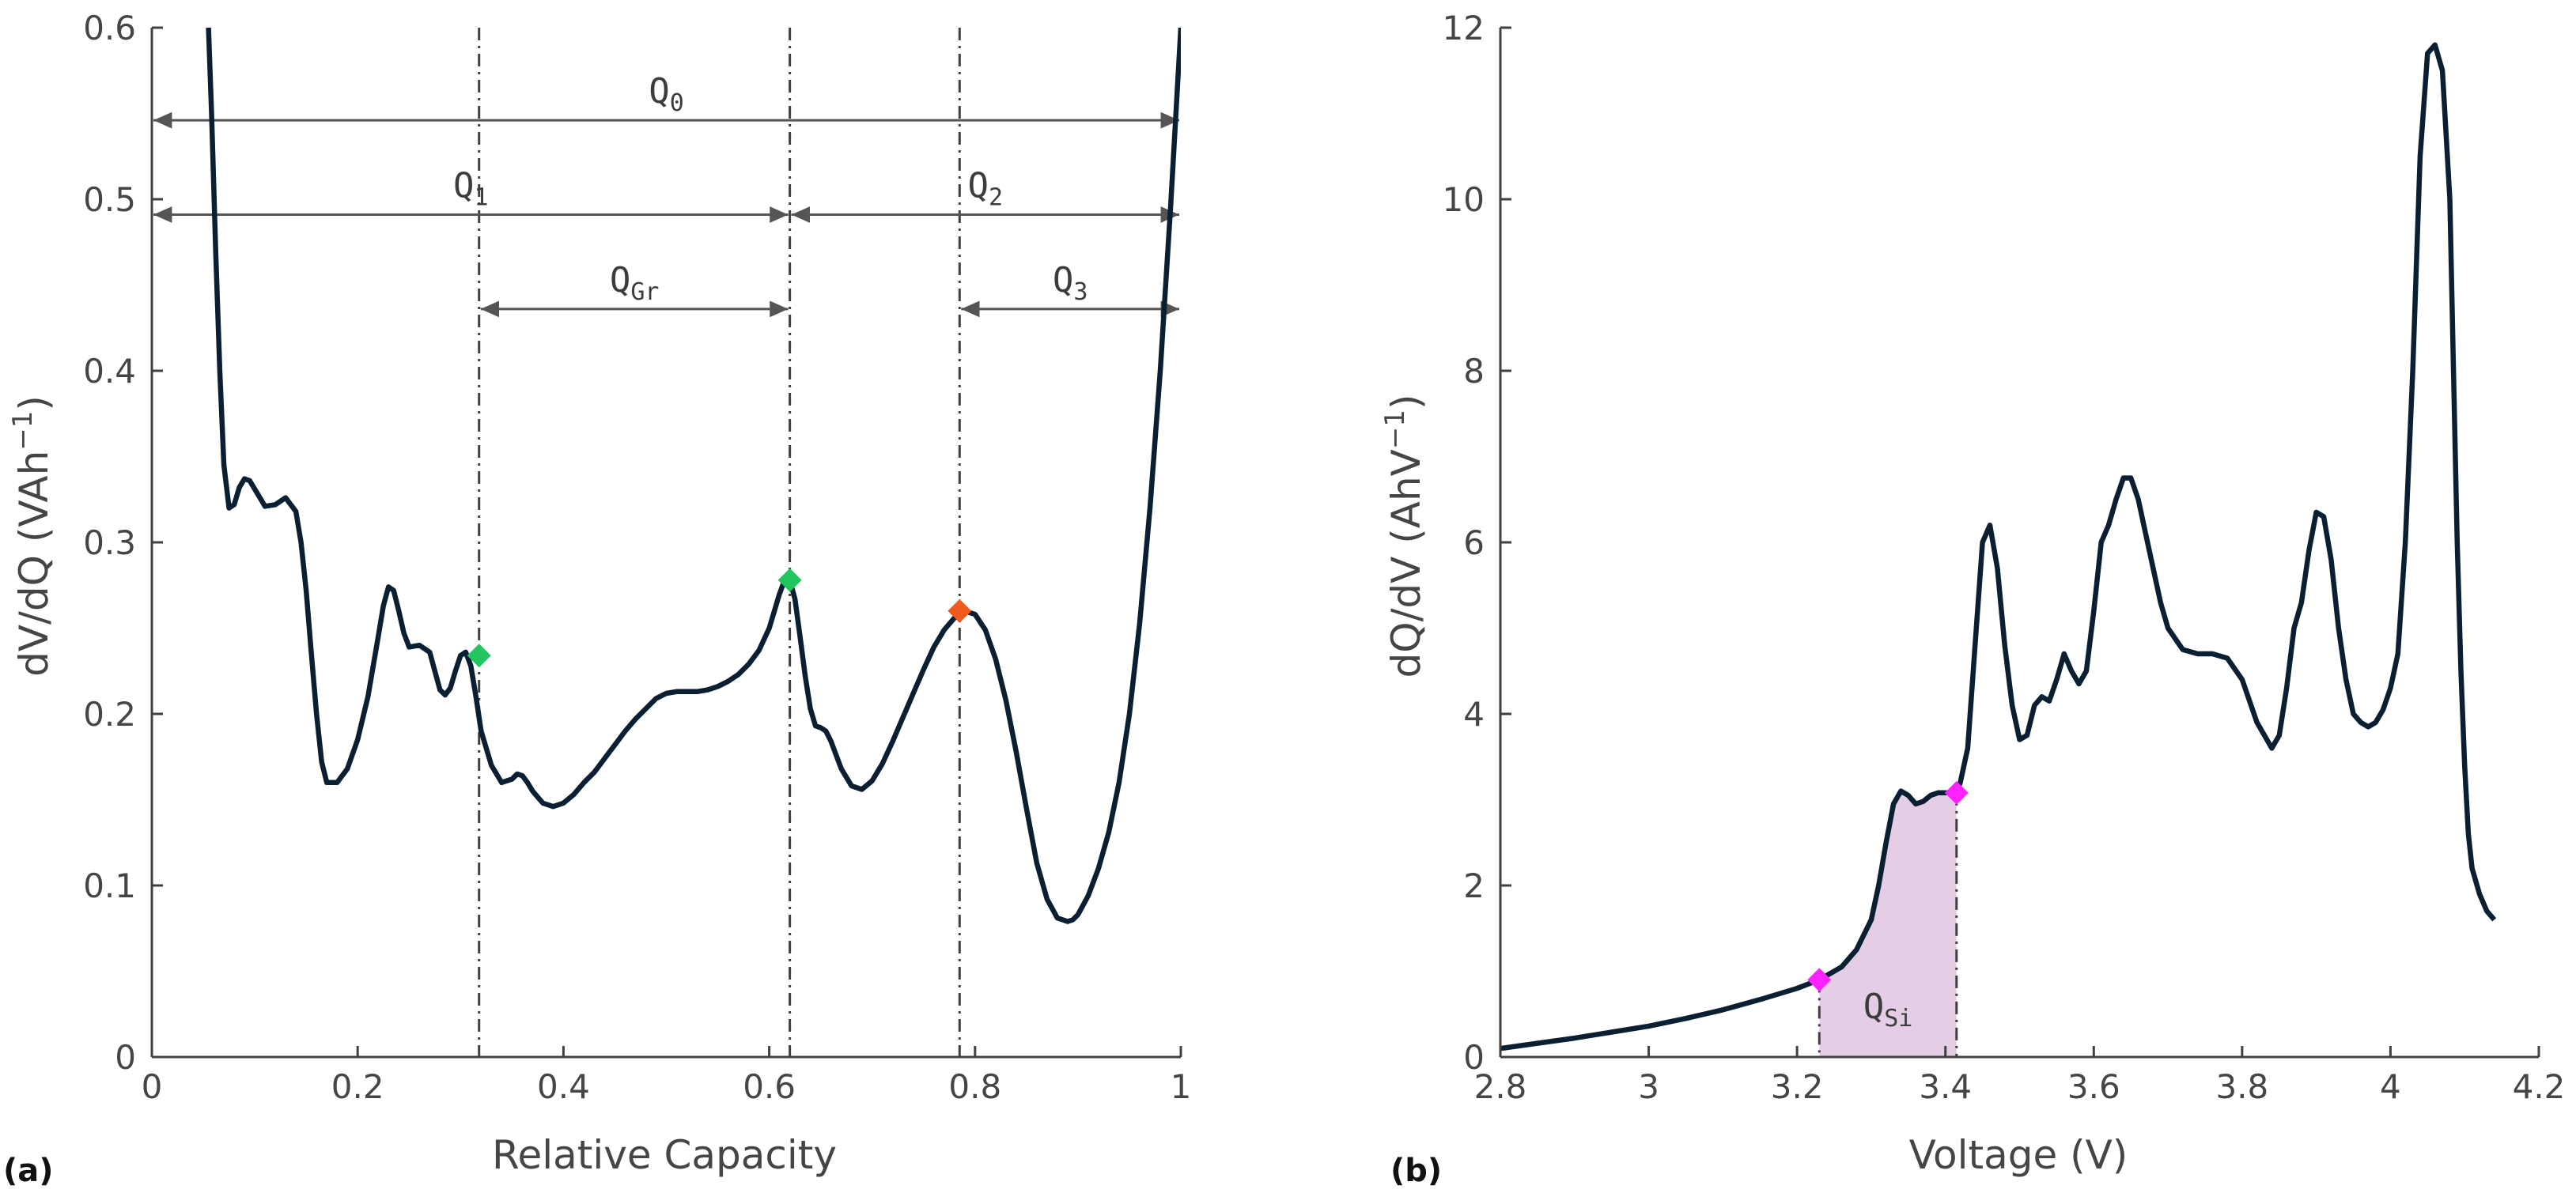 The height and width of the screenshot is (1193, 2576). I want to click on a-x-tick-label: 1, so click(1181, 1086).